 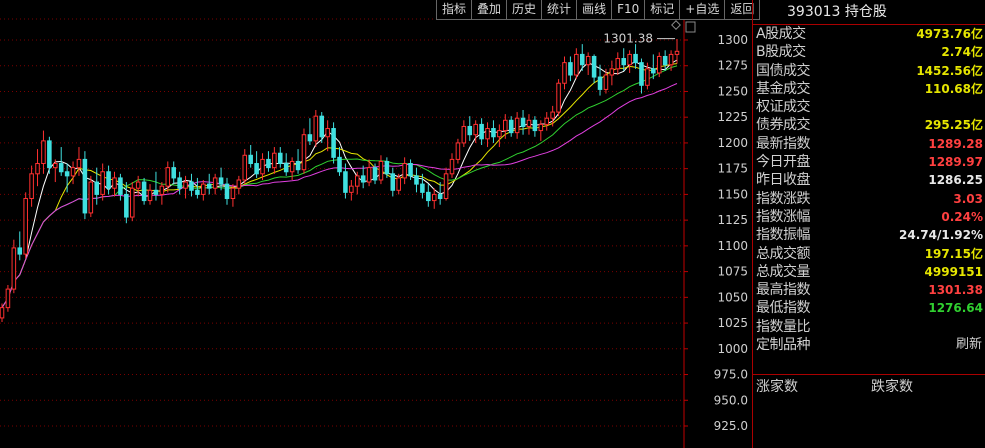 I want to click on history-button: 历史, so click(x=524, y=10).